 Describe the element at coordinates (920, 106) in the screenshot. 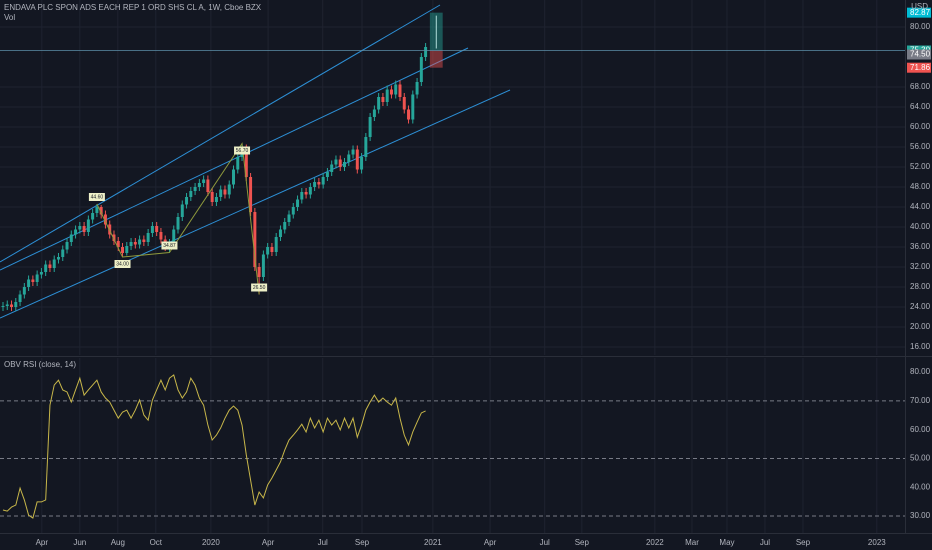

I see `y-tick-label: 64.00` at that location.